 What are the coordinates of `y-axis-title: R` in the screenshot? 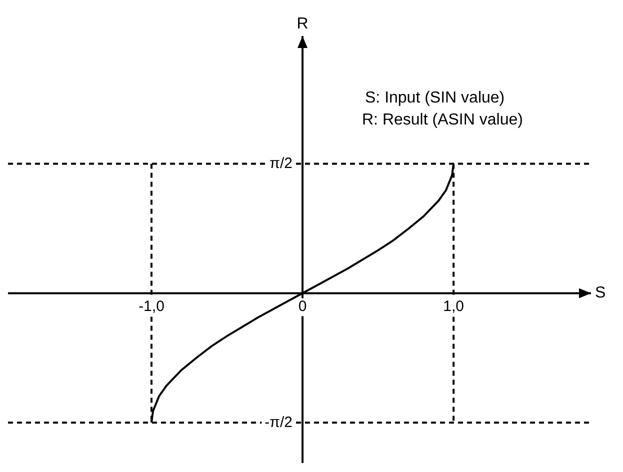 It's located at (302, 23).